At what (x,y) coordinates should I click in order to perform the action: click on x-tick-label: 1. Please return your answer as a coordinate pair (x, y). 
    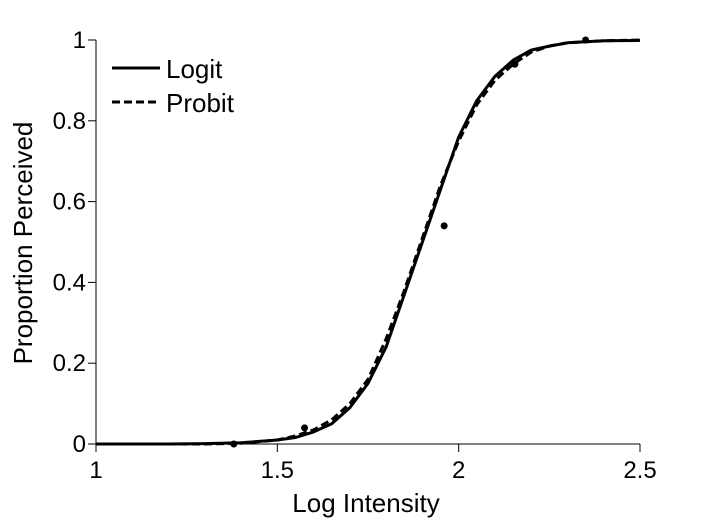
    Looking at the image, I should click on (95, 470).